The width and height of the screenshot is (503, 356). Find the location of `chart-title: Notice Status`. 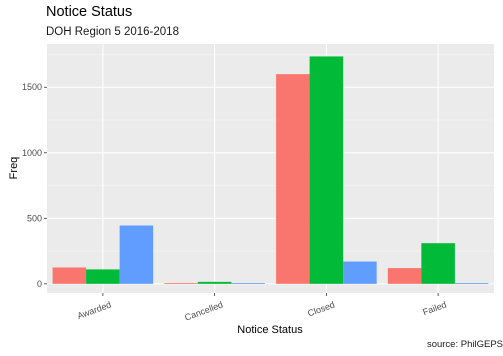

chart-title: Notice Status is located at coordinates (89, 12).